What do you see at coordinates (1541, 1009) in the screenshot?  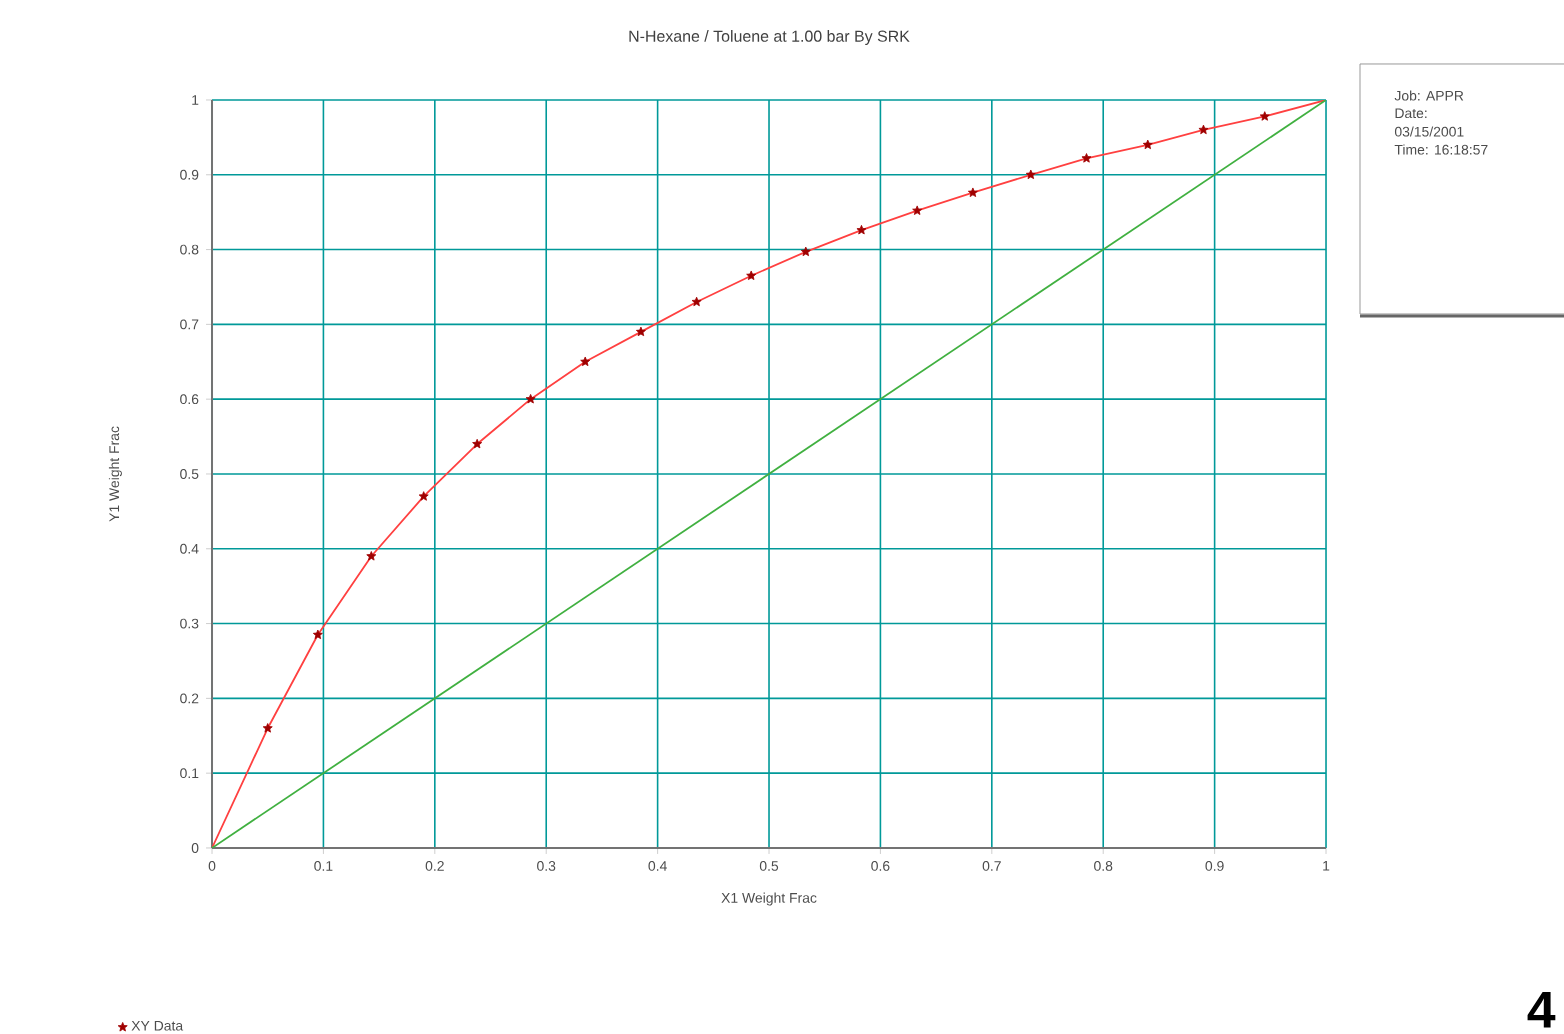 I see `text: 4` at bounding box center [1541, 1009].